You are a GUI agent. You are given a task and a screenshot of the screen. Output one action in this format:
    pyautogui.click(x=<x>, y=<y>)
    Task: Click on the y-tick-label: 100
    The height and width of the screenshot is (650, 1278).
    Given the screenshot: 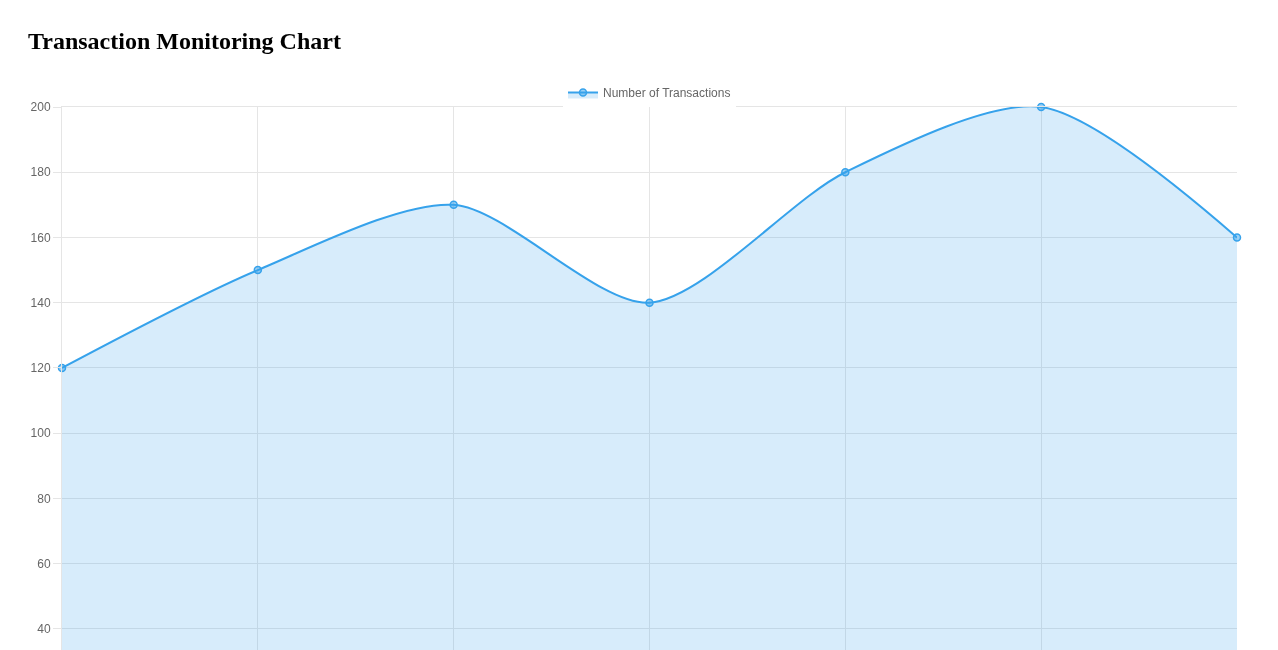 What is the action you would take?
    pyautogui.click(x=40, y=433)
    